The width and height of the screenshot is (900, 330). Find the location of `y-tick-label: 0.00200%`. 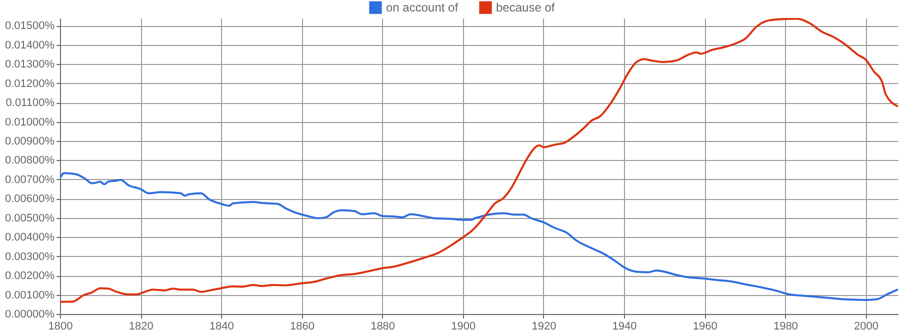

y-tick-label: 0.00200% is located at coordinates (29, 276).